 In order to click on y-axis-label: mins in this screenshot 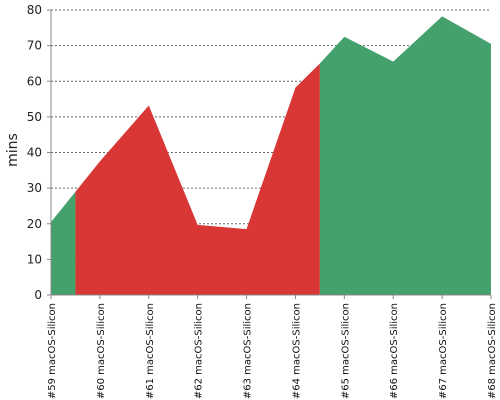, I will do `click(13, 150)`.